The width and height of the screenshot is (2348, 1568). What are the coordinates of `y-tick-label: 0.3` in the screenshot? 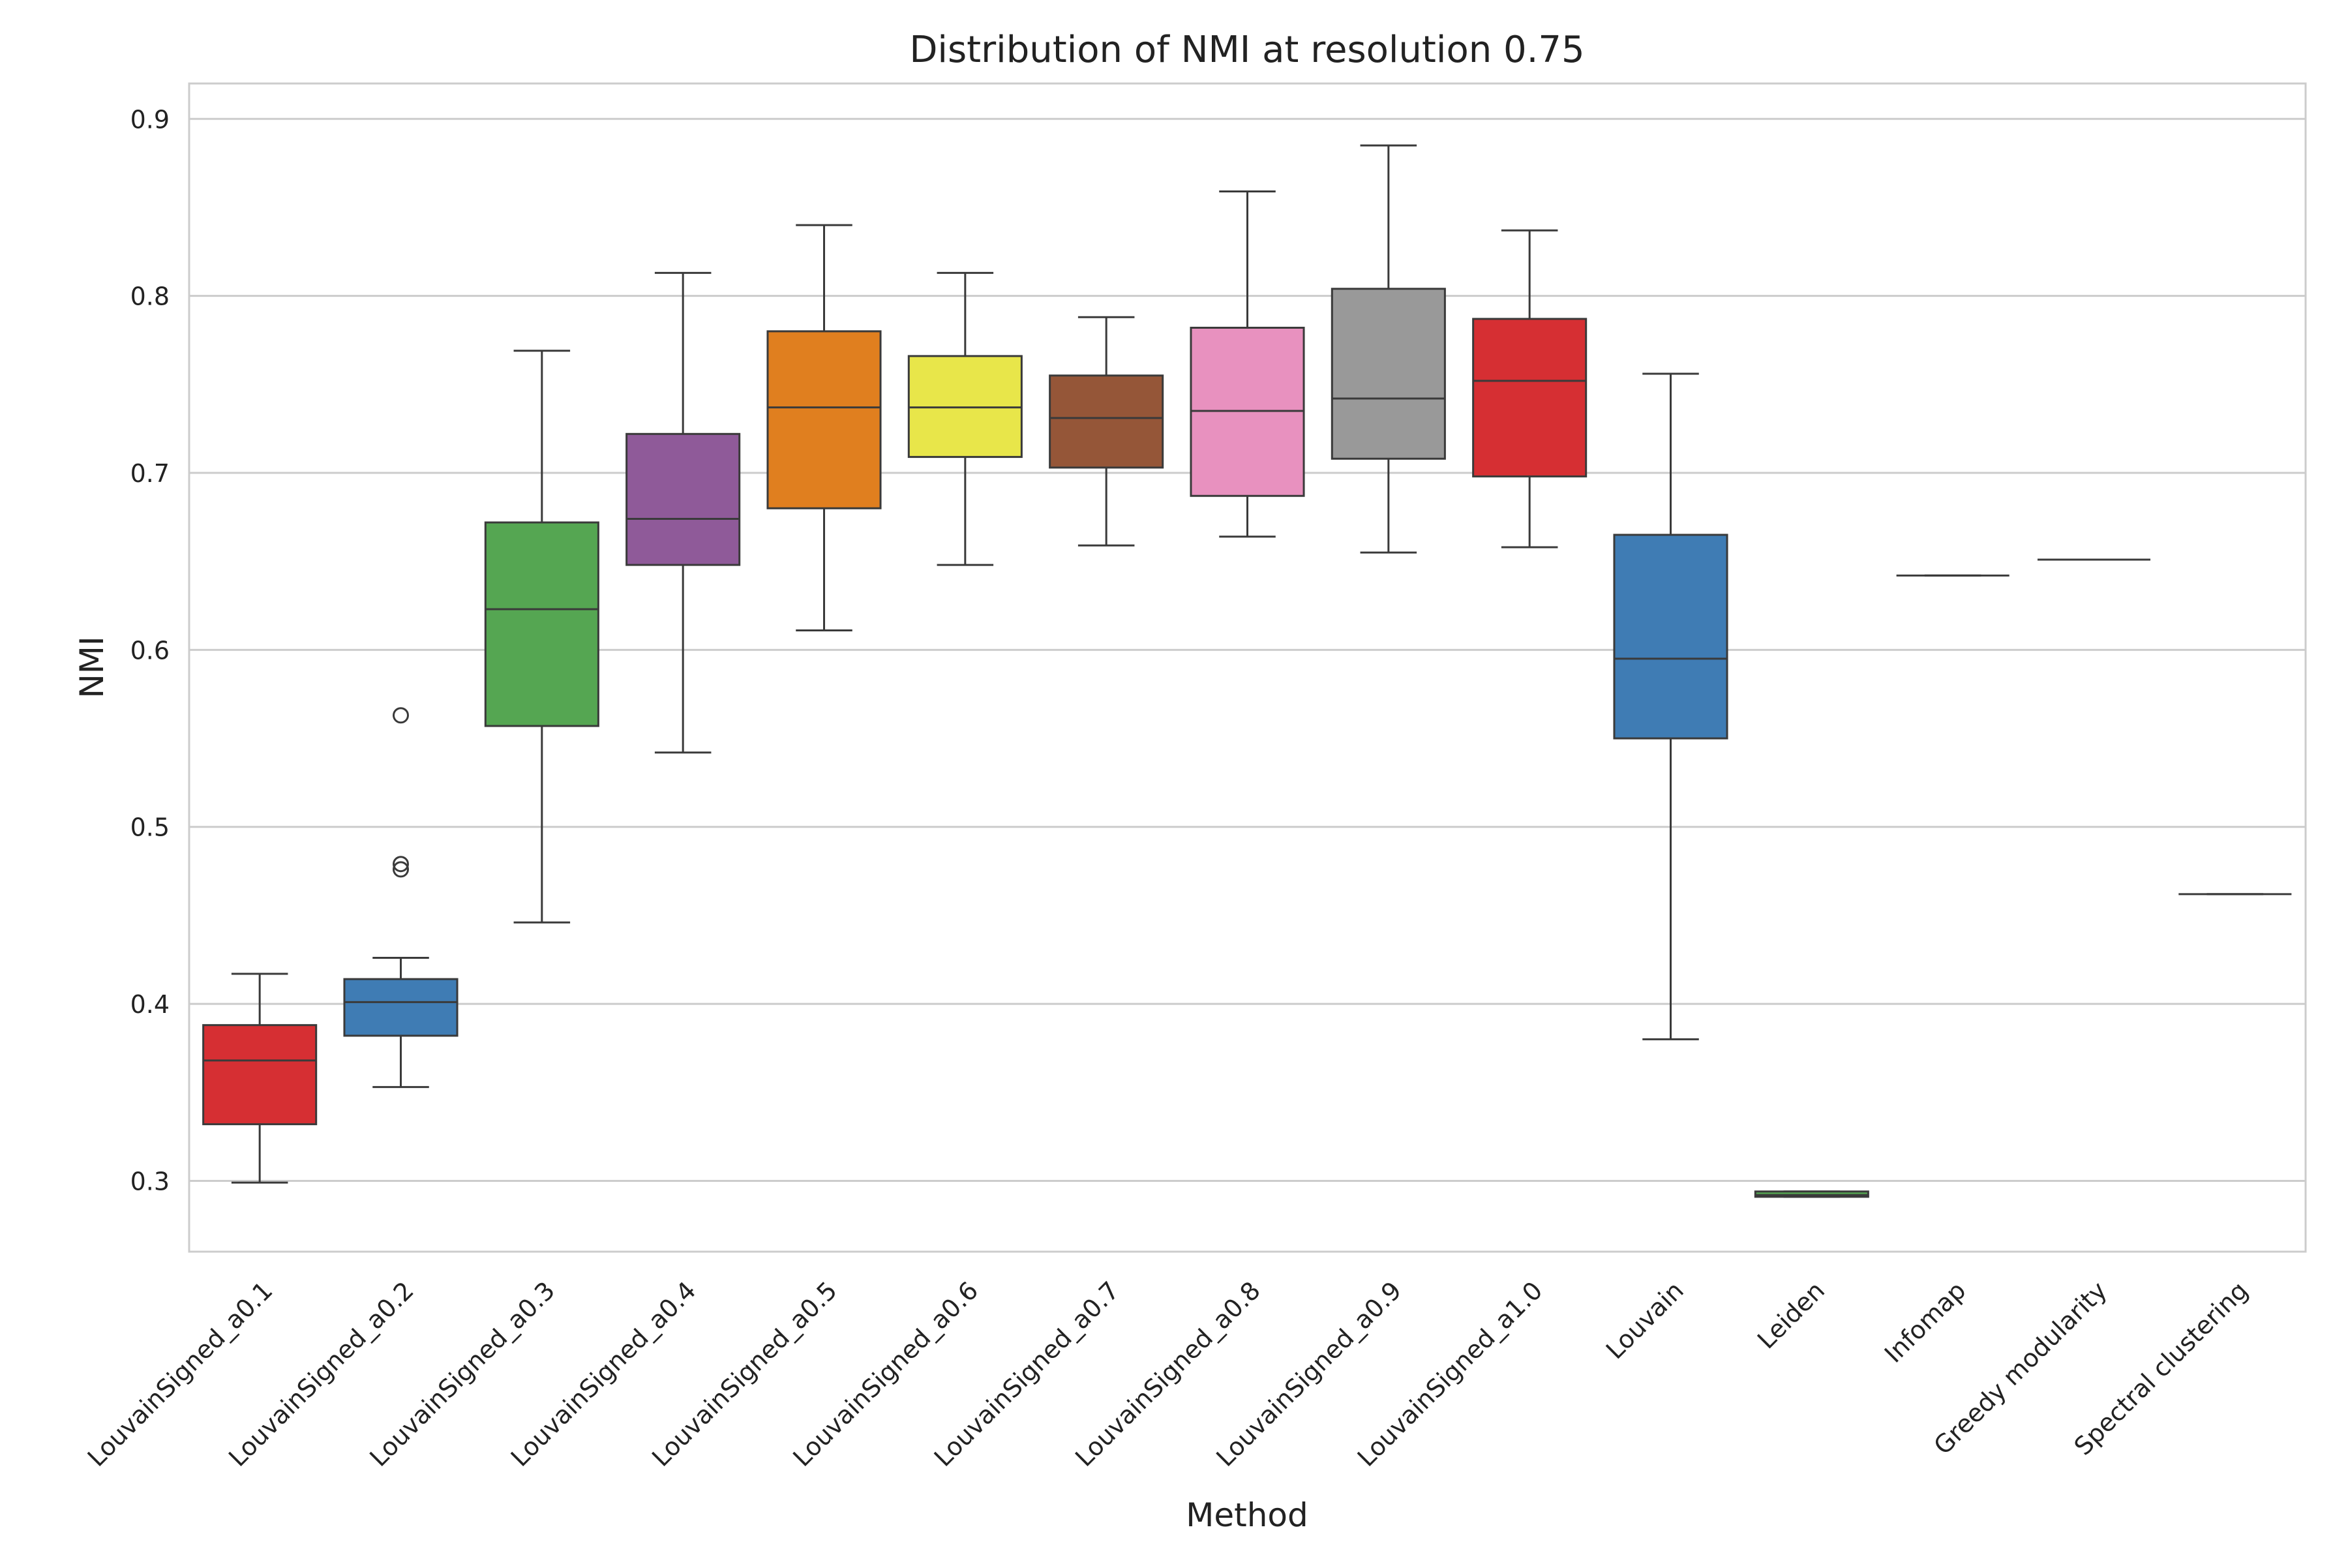 It's located at (150, 1181).